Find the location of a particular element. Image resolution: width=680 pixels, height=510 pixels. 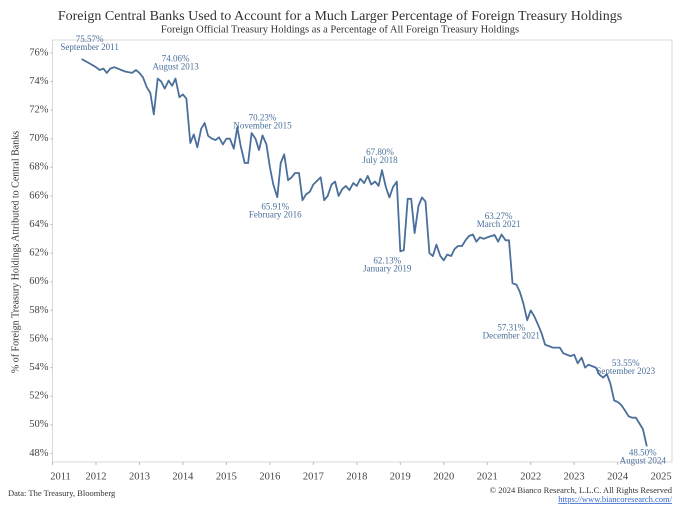

annotation-value: 70.23% is located at coordinates (263, 117).